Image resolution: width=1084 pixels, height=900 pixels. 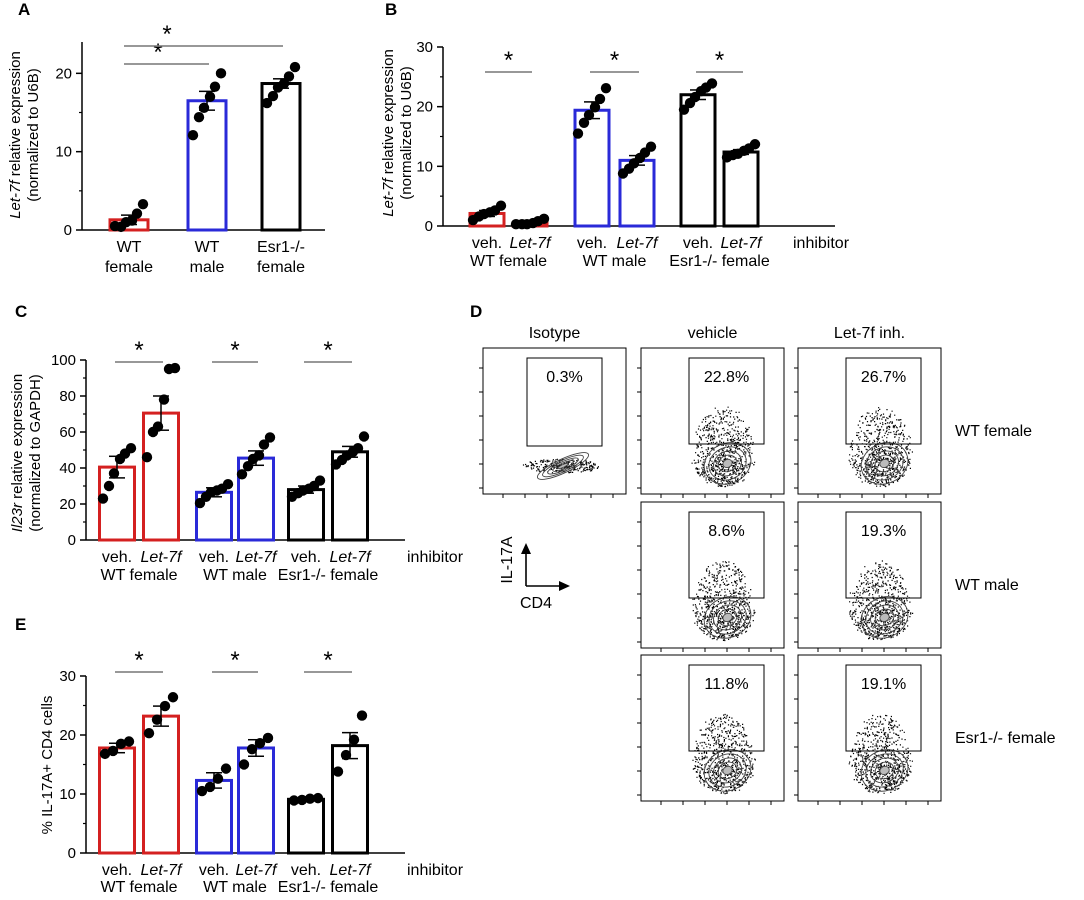 I want to click on x-tick-label: female, so click(x=129, y=267).